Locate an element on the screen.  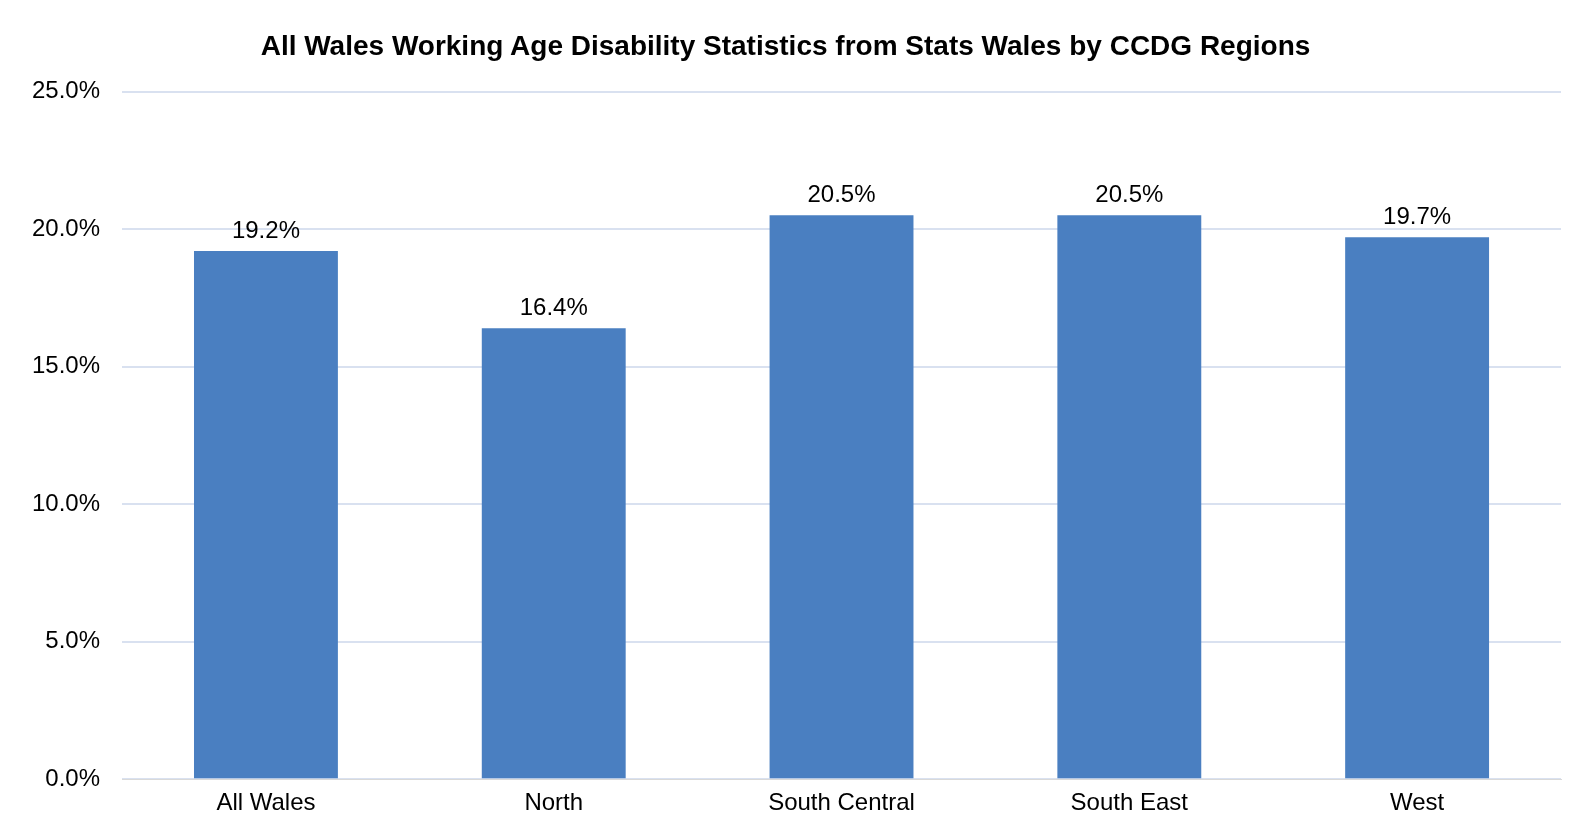
y-tick-label: 10.0% is located at coordinates (66, 502).